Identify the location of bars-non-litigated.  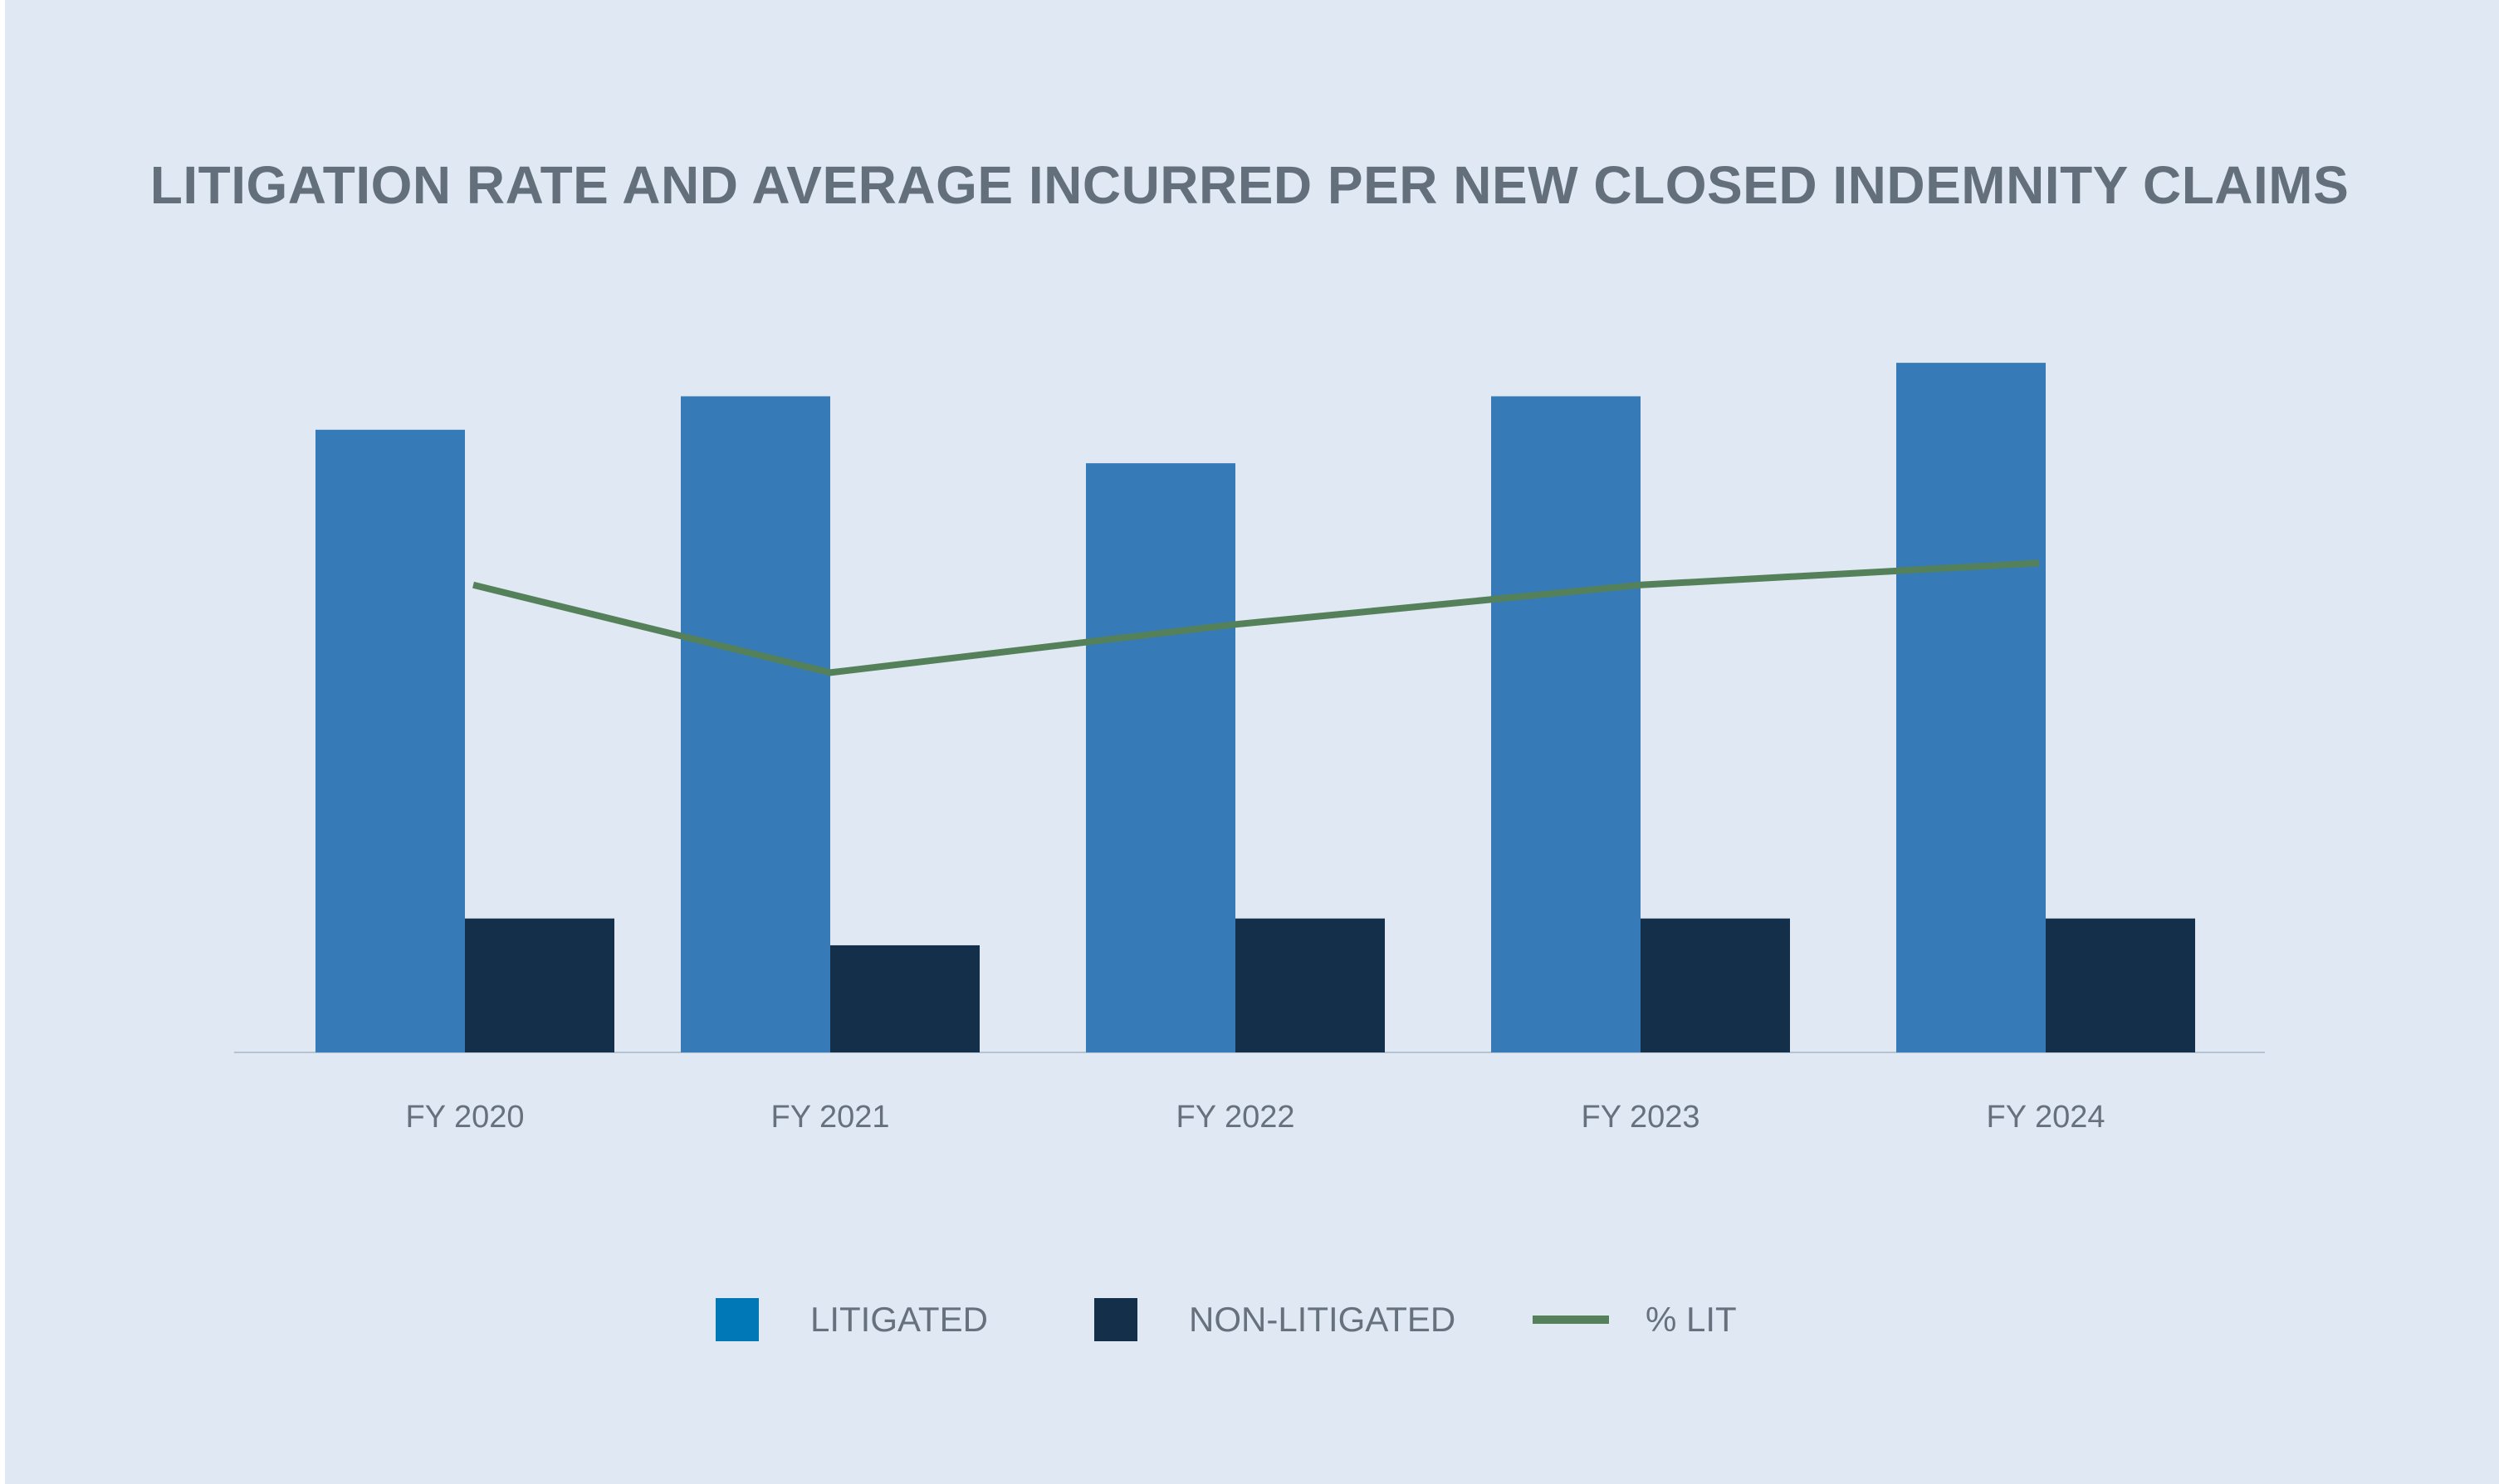
(1330, 985).